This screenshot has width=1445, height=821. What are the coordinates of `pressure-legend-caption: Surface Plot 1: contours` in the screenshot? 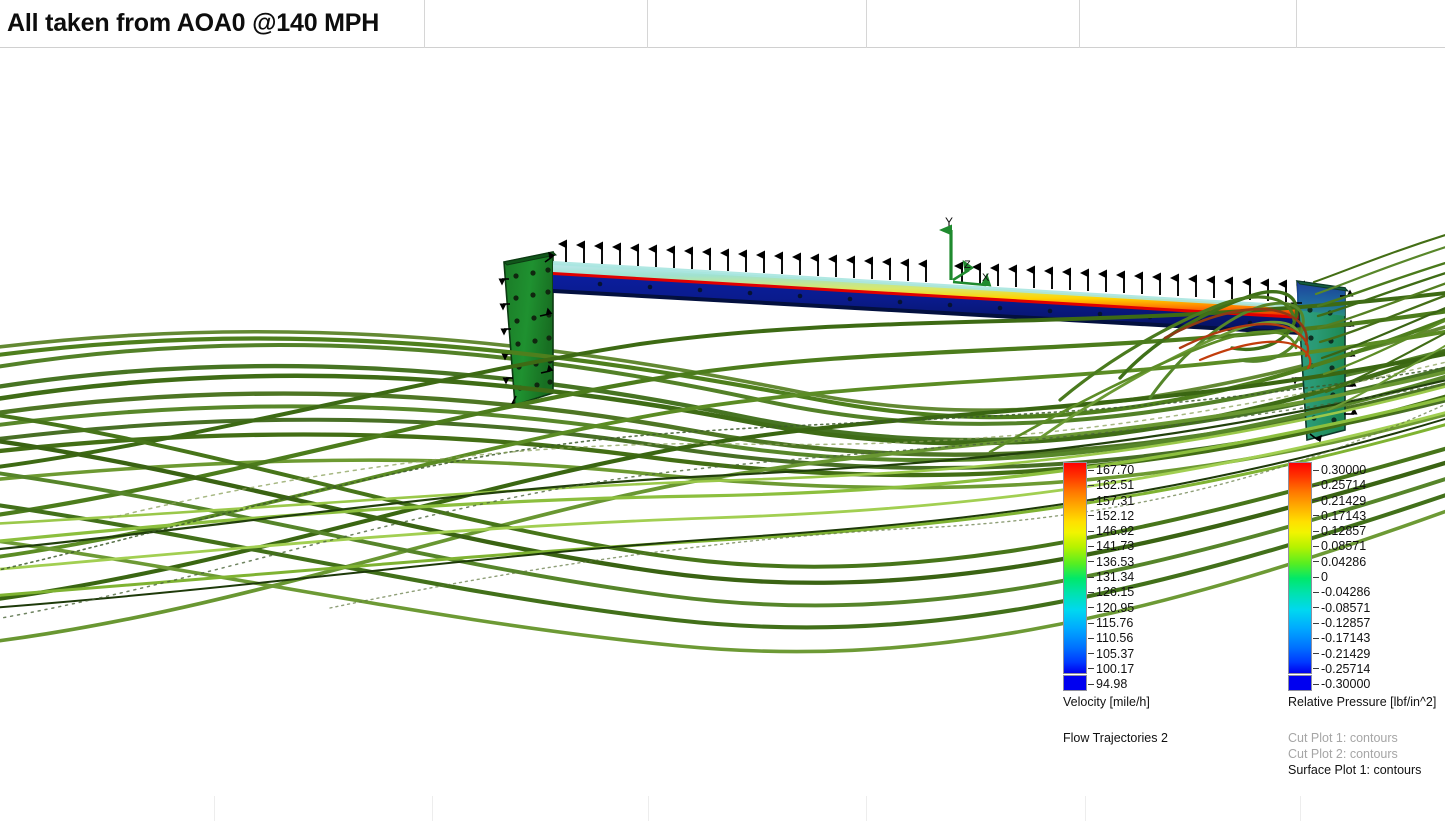 It's located at (1355, 770).